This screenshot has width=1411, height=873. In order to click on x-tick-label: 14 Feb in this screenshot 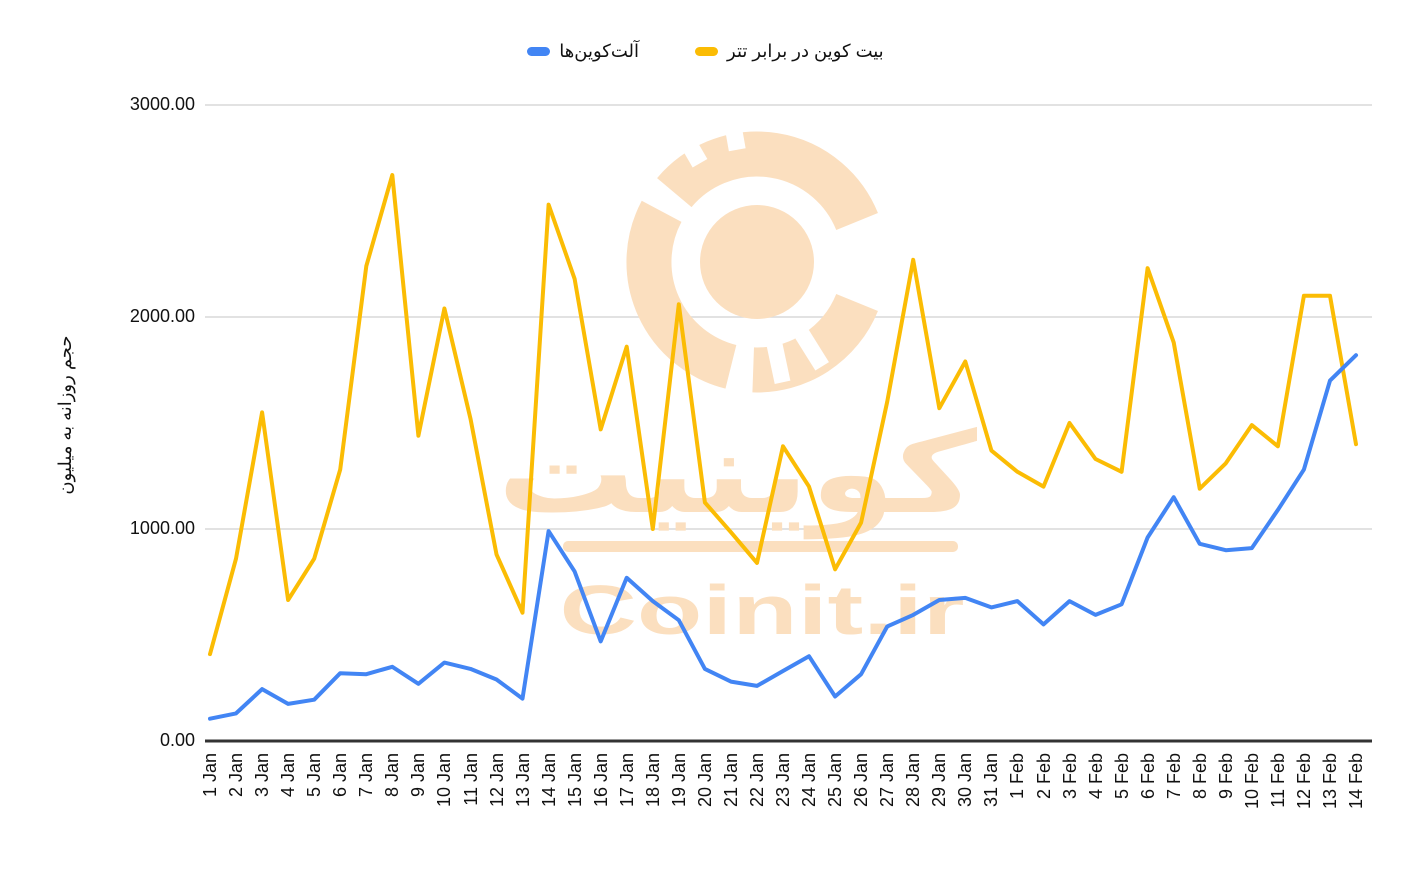, I will do `click(1356, 781)`.